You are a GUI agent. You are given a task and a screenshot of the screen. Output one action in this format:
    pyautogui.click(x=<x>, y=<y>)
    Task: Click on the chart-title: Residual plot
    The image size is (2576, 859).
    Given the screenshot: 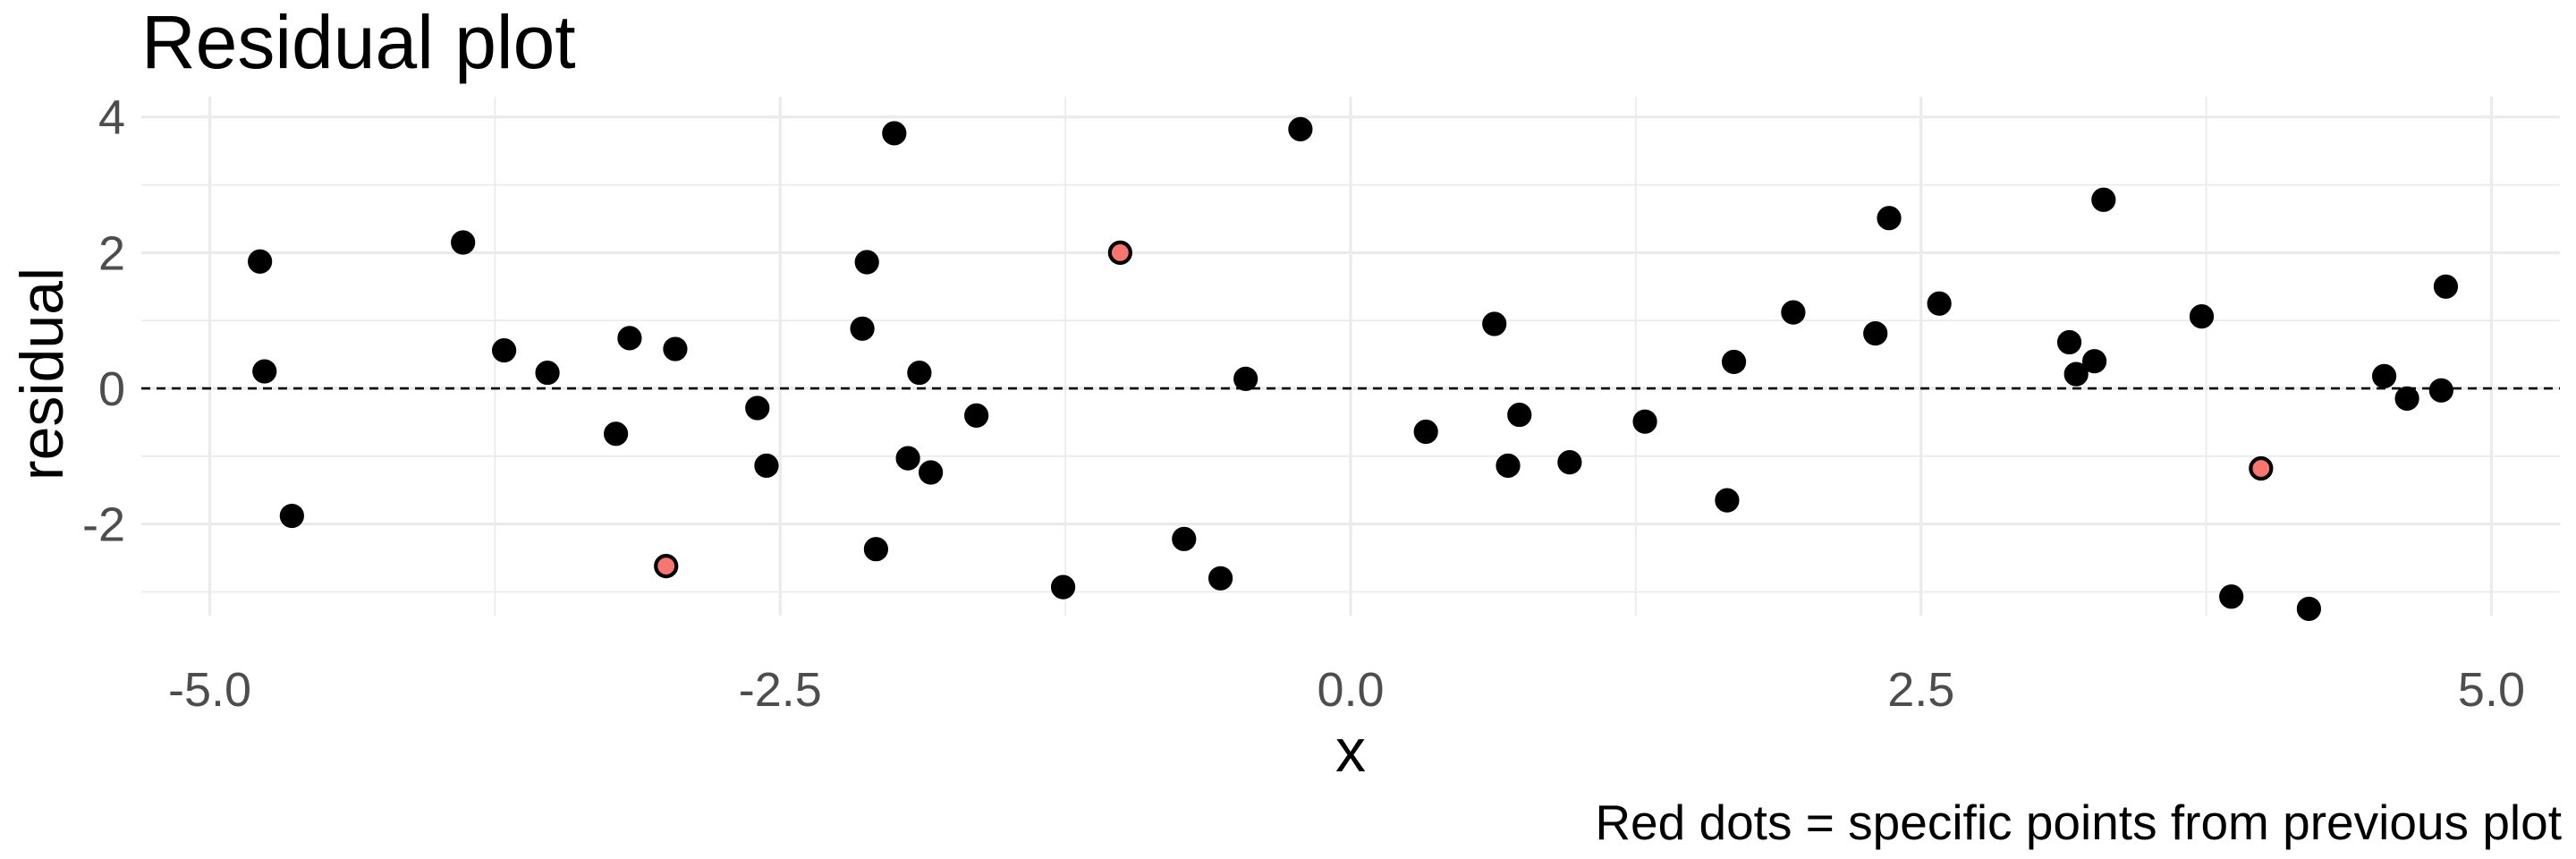 What is the action you would take?
    pyautogui.click(x=358, y=42)
    